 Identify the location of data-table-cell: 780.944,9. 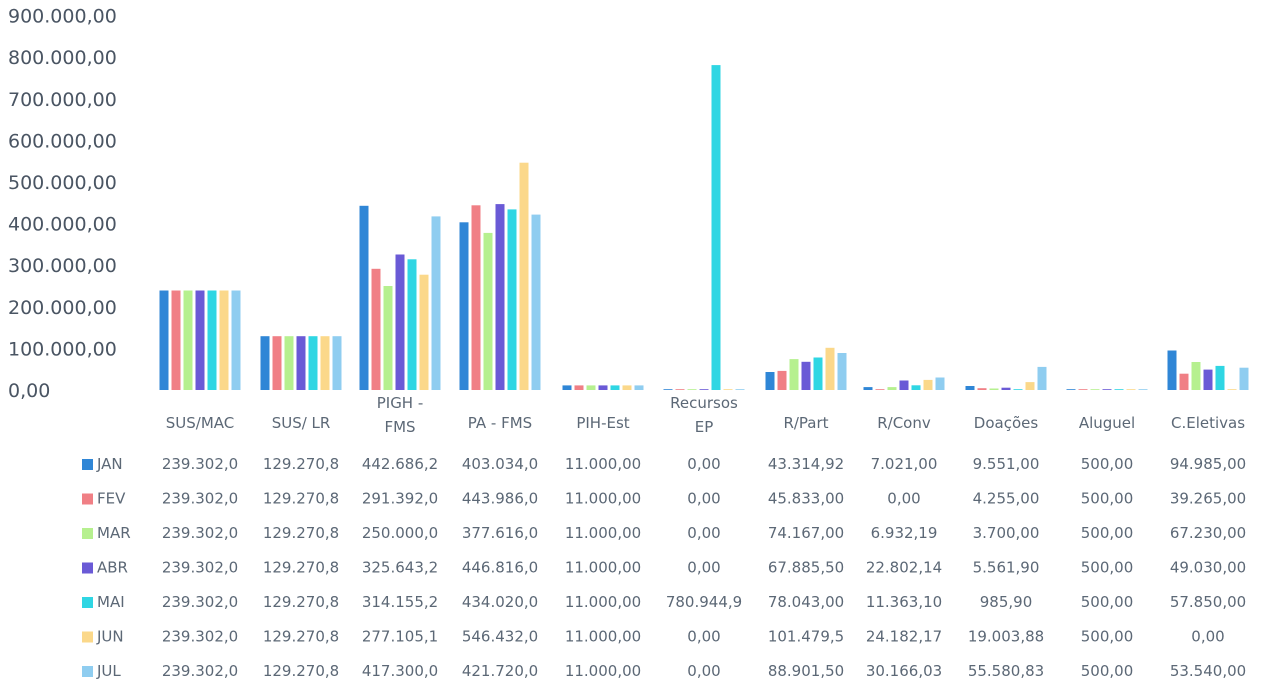
(704, 602).